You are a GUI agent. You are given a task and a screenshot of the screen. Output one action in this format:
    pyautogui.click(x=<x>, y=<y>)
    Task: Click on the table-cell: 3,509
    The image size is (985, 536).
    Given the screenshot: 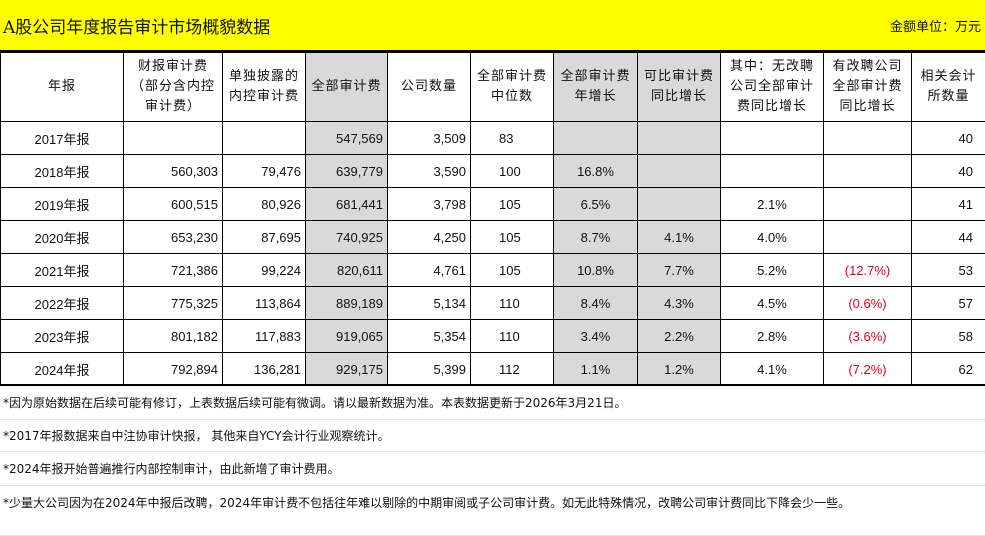 What is the action you would take?
    pyautogui.click(x=429, y=138)
    